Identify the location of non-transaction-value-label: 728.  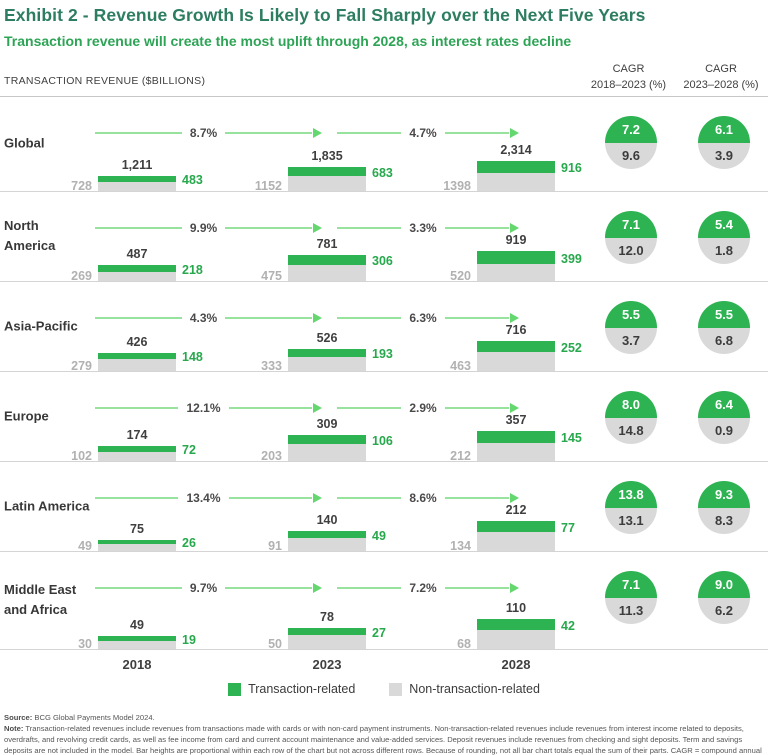
(81, 186).